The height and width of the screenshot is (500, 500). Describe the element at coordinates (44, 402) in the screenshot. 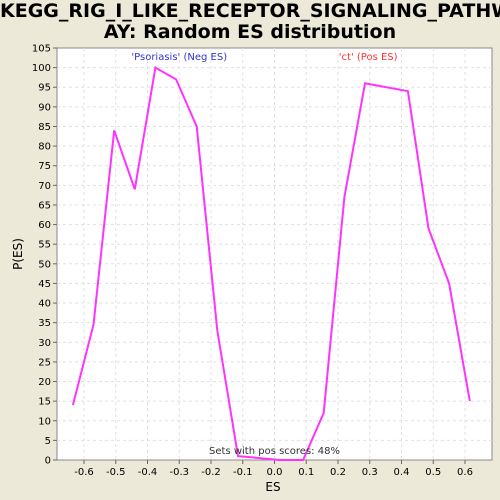

I see `y-tick-label: 15` at that location.